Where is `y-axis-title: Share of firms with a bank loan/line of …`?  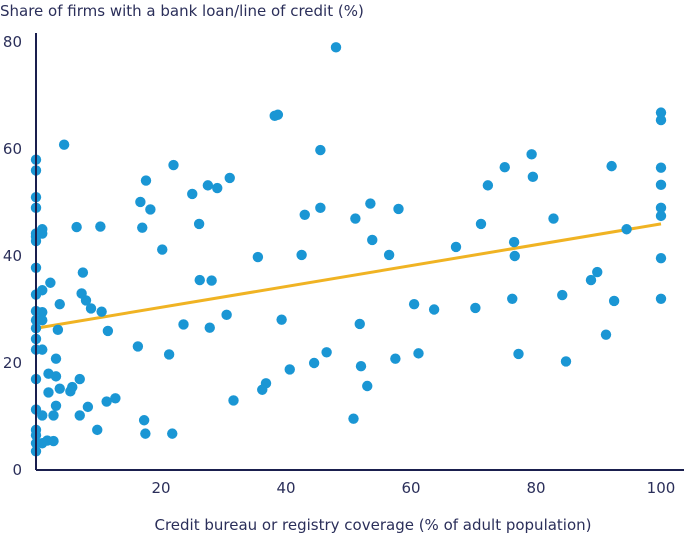
y-axis-title: Share of firms with a bank loan/line of … is located at coordinates (182, 11).